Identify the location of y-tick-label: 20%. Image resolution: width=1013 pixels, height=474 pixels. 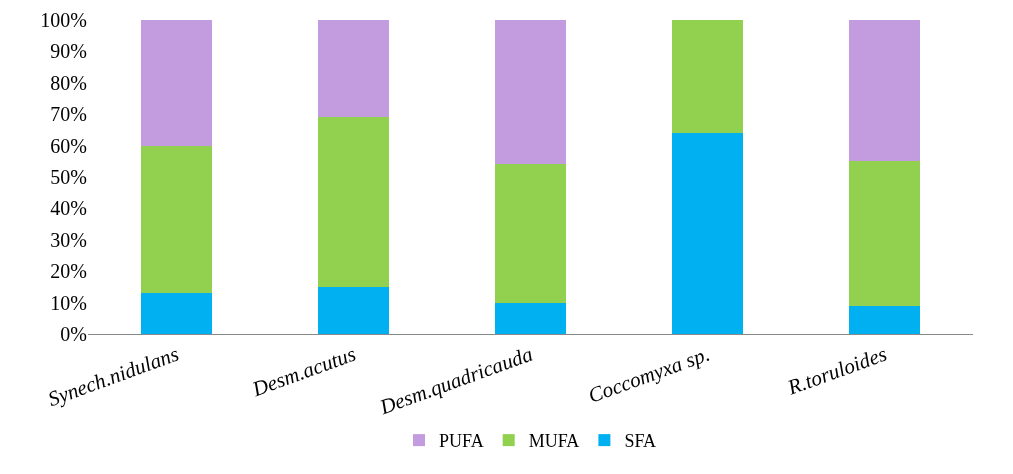
(68, 271).